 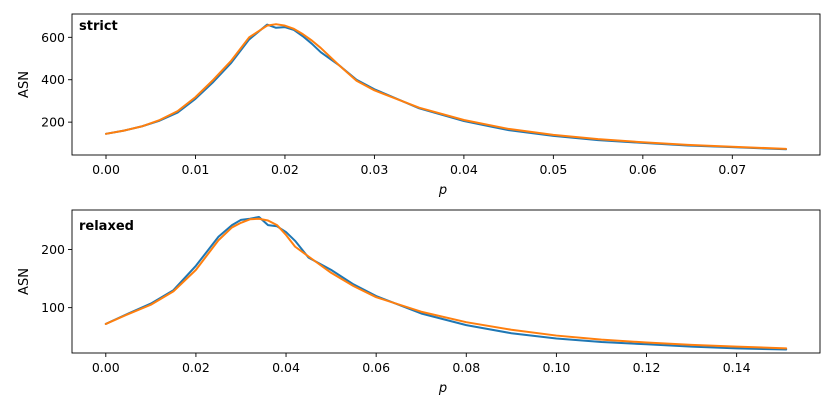 What do you see at coordinates (376, 367) in the screenshot?
I see `relaxed-xtick-label: 0.06` at bounding box center [376, 367].